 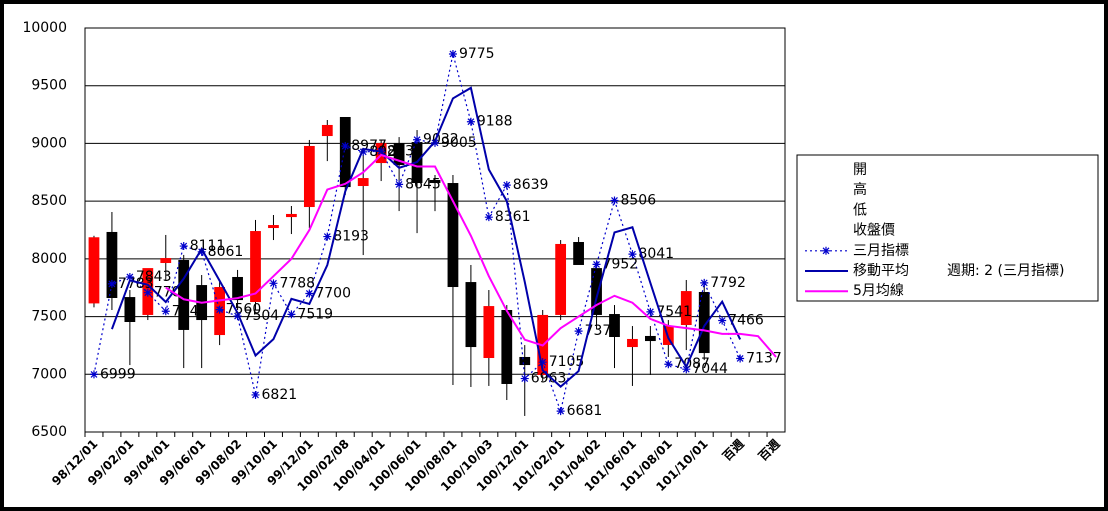 What do you see at coordinates (638, 200) in the screenshot?
I see `data-label: 8506` at bounding box center [638, 200].